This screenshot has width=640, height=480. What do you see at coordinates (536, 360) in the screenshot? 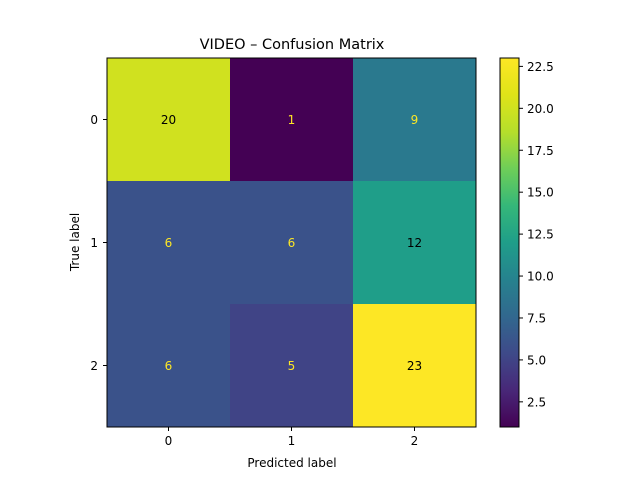
I see `colorbar-tick-label: 5.0` at bounding box center [536, 360].